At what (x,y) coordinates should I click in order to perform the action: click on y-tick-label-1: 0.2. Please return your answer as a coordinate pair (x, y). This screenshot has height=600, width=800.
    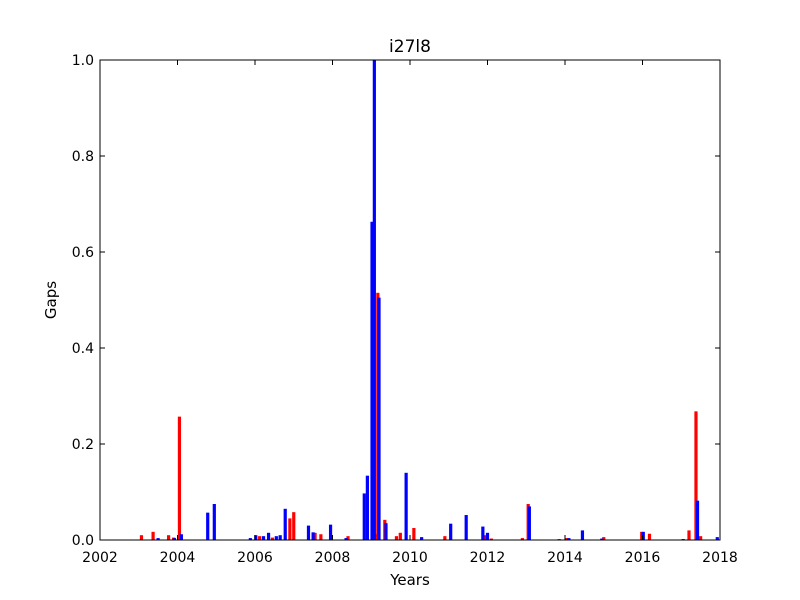
    Looking at the image, I should click on (83, 445).